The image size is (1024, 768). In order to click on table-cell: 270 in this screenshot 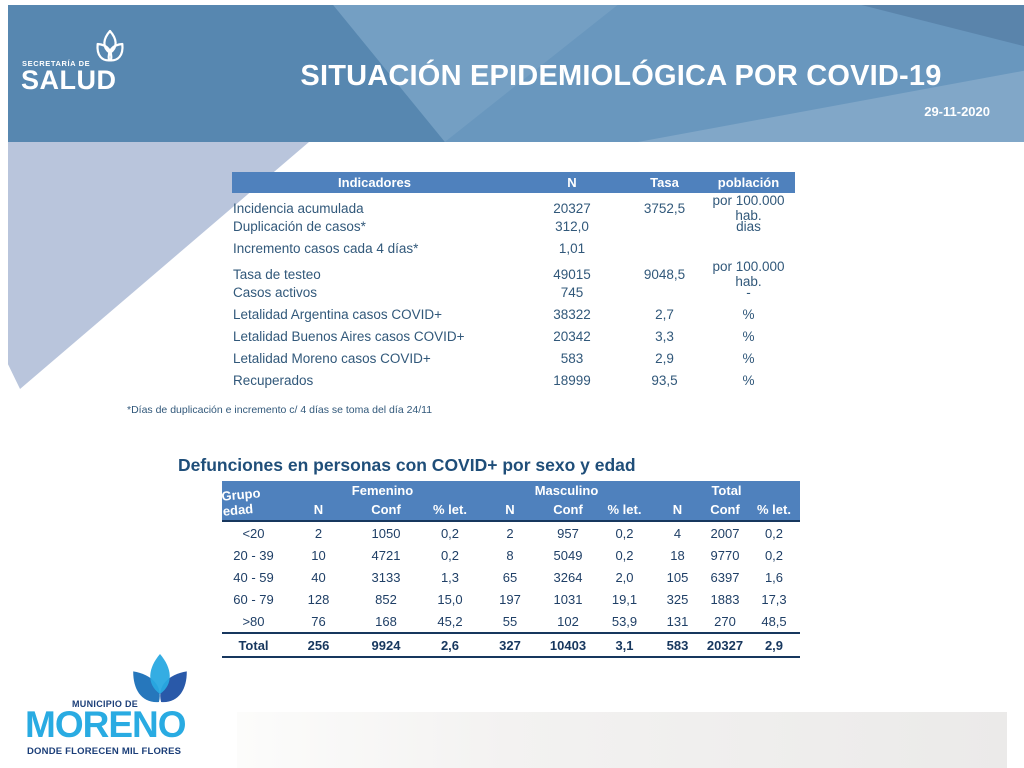, I will do `click(725, 621)`.